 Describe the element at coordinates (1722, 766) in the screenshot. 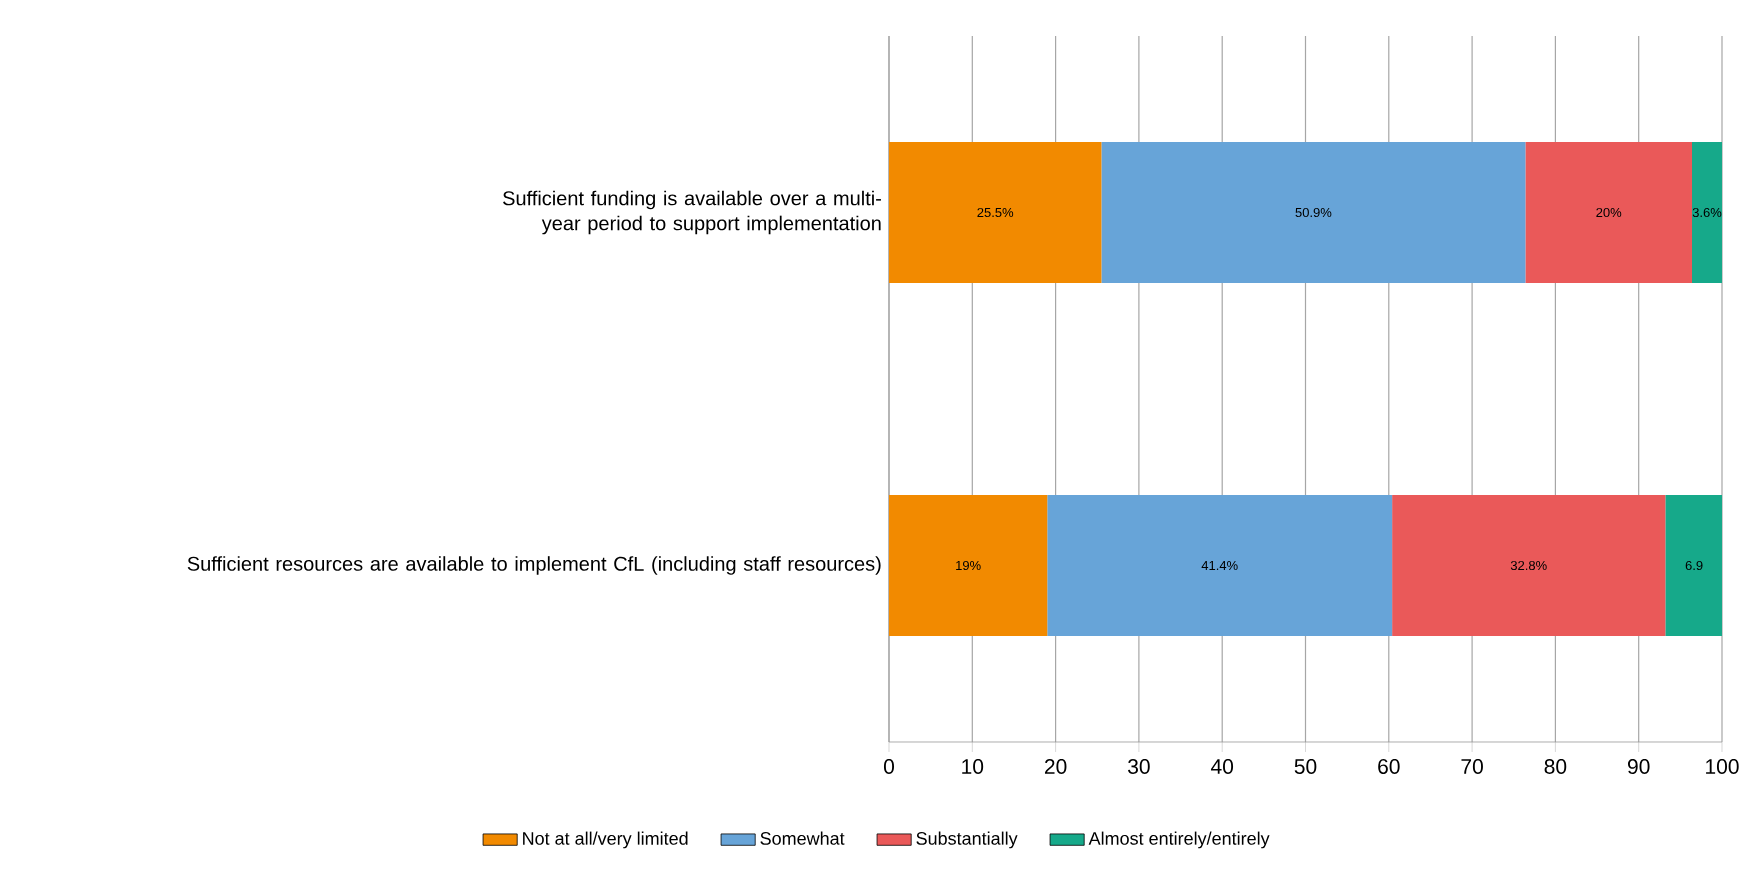

I see `x-tick-label: 100` at that location.